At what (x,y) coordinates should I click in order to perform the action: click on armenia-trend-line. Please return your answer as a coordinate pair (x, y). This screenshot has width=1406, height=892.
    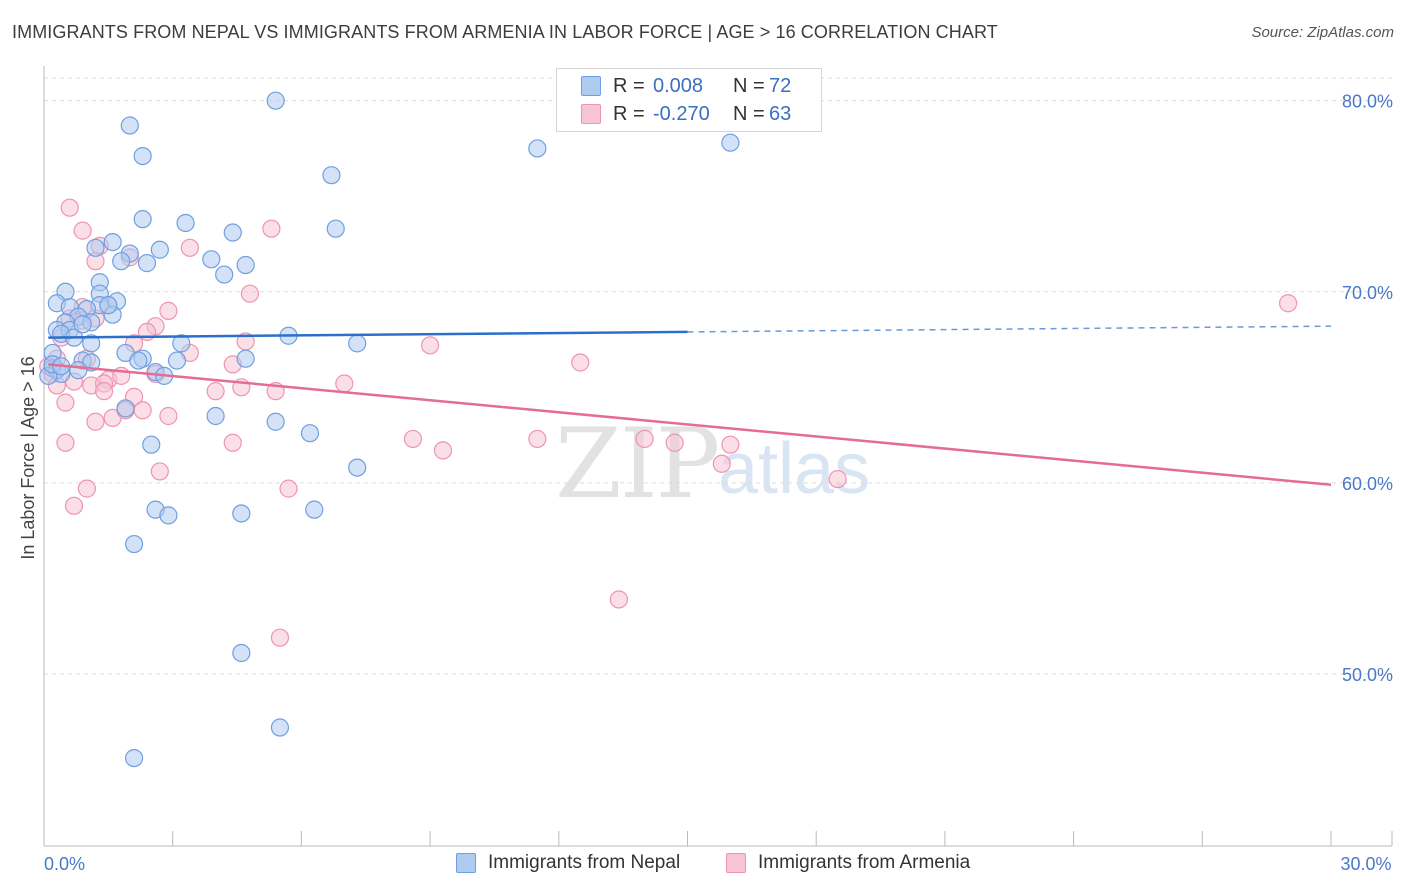
    Looking at the image, I should click on (690, 425).